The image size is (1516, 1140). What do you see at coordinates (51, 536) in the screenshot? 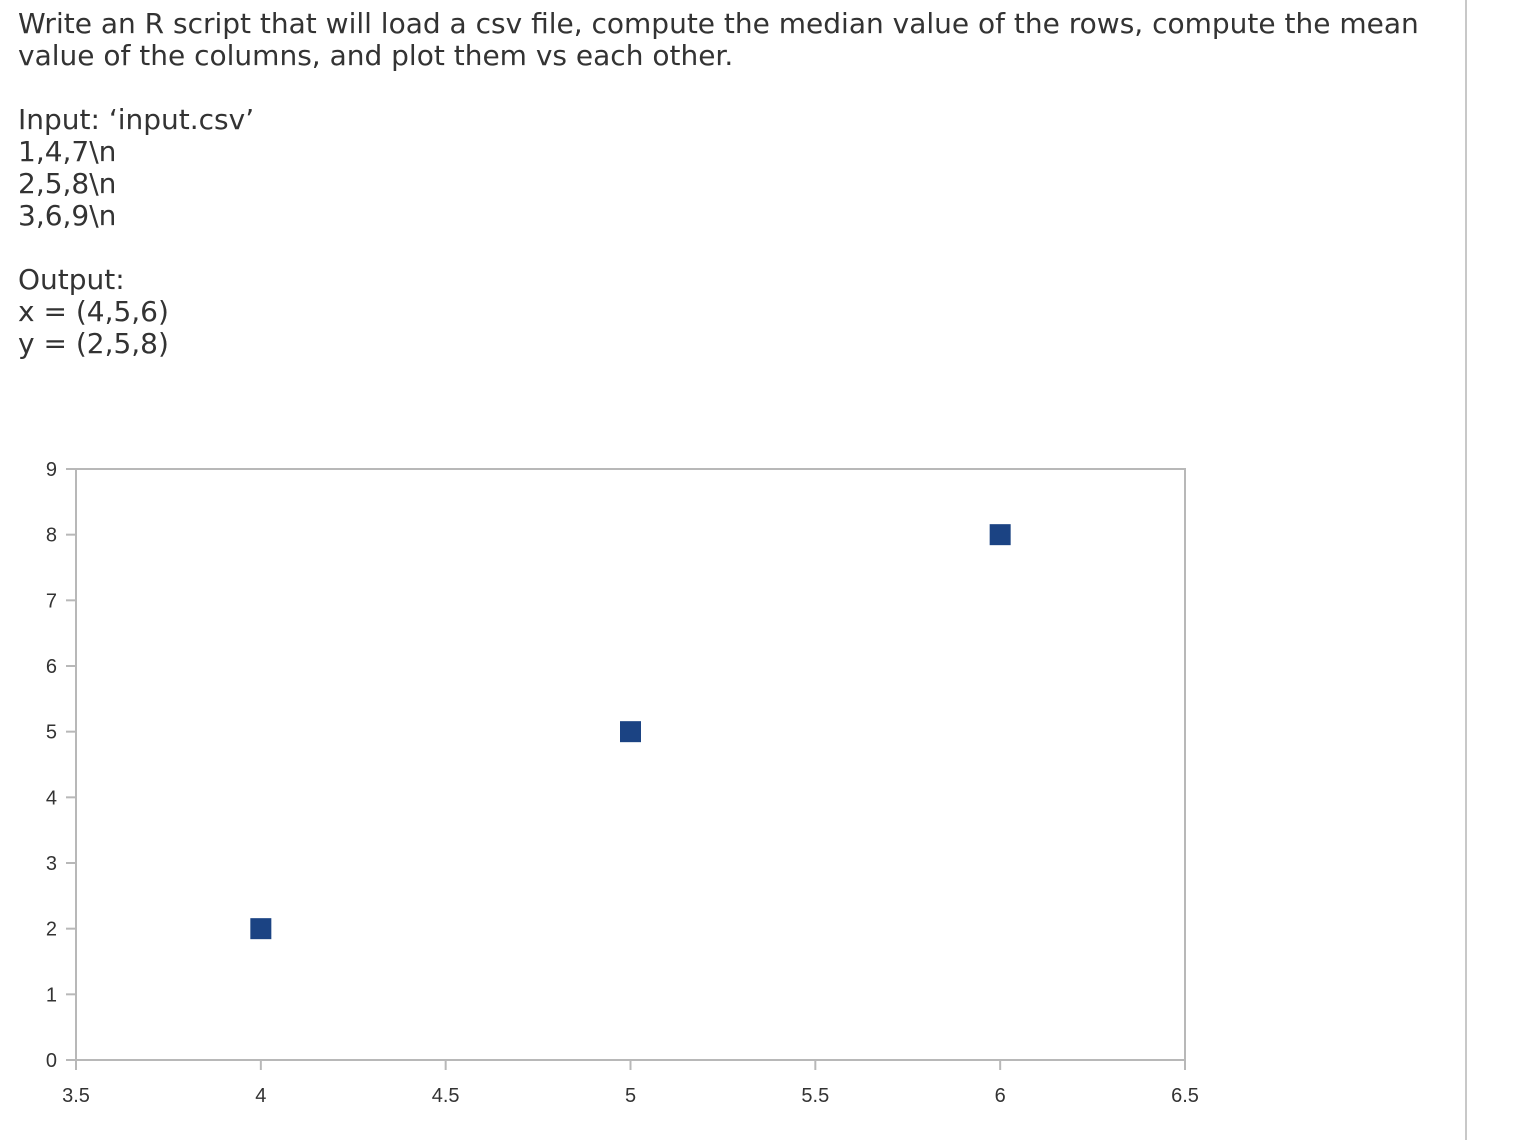
I see `y-tick-label: 8` at bounding box center [51, 536].